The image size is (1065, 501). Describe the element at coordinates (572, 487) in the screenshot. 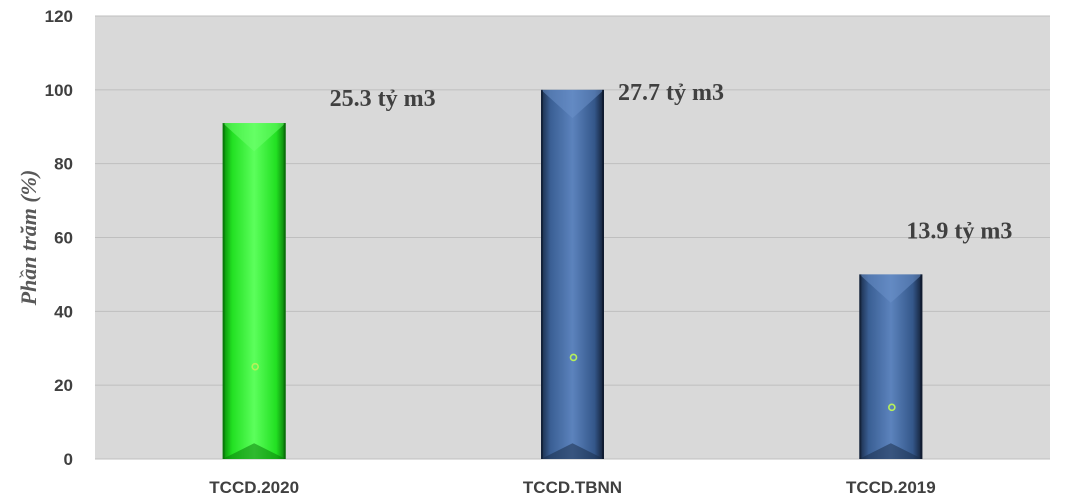

I see `x-tick-label: TCCD.TBNN` at that location.